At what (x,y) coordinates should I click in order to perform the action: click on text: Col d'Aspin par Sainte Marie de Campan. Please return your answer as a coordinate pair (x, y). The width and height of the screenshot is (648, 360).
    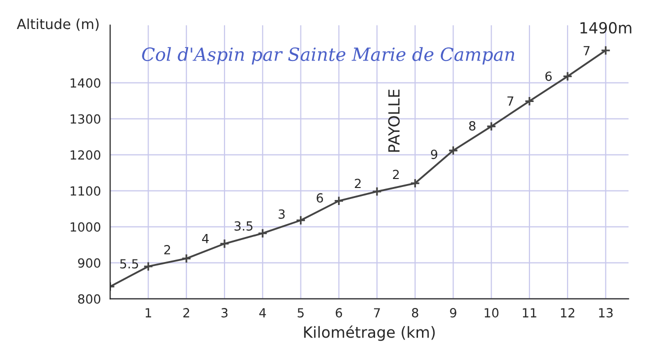
    Looking at the image, I should click on (328, 56).